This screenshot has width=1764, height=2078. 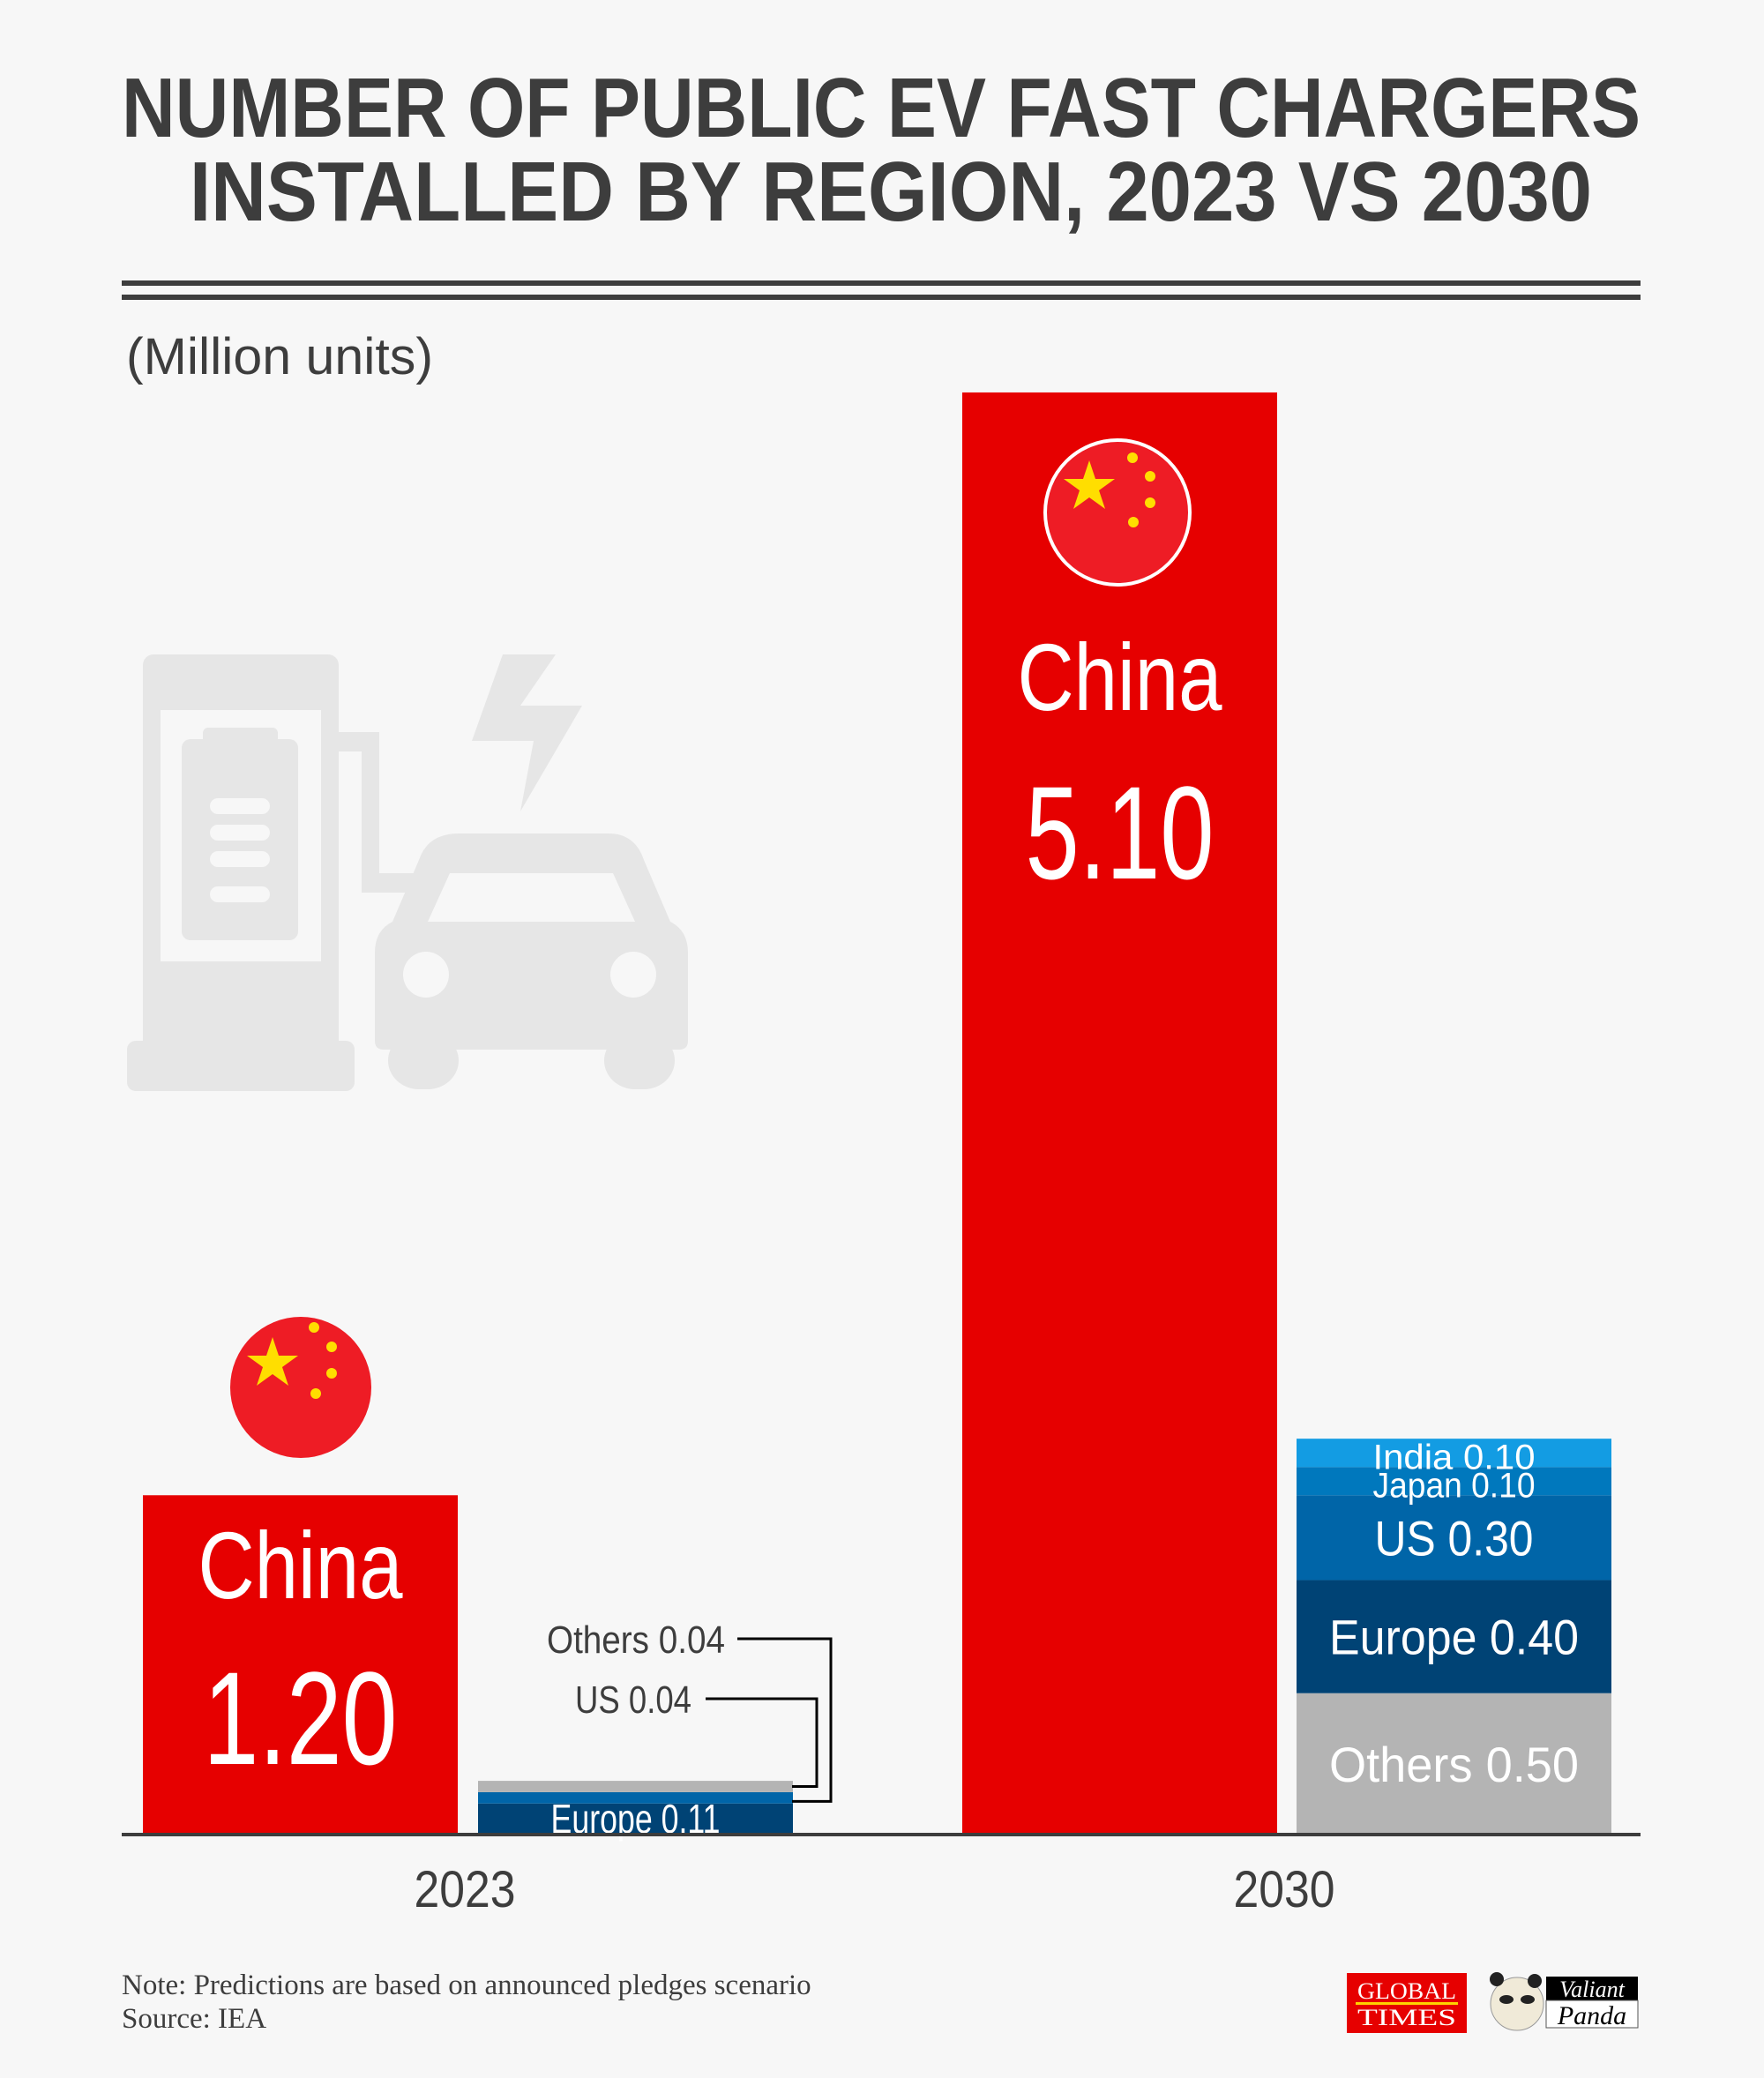 I want to click on title-rule-bottom, so click(x=881, y=297).